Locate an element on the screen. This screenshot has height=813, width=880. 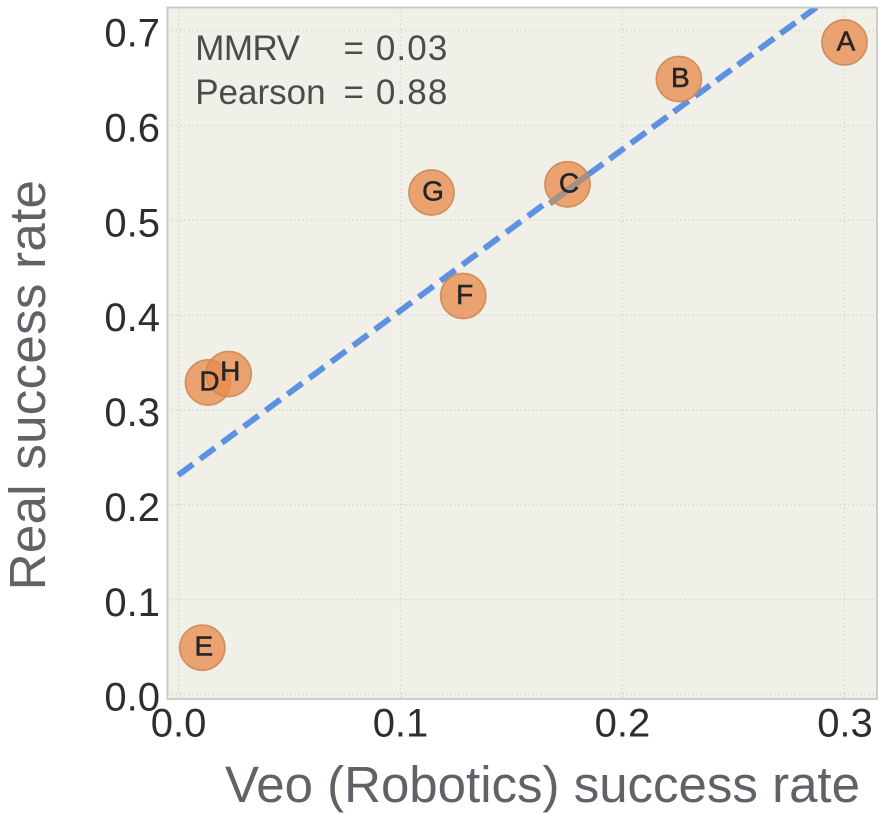
svg-text: = 0.88 is located at coordinates (396, 92).